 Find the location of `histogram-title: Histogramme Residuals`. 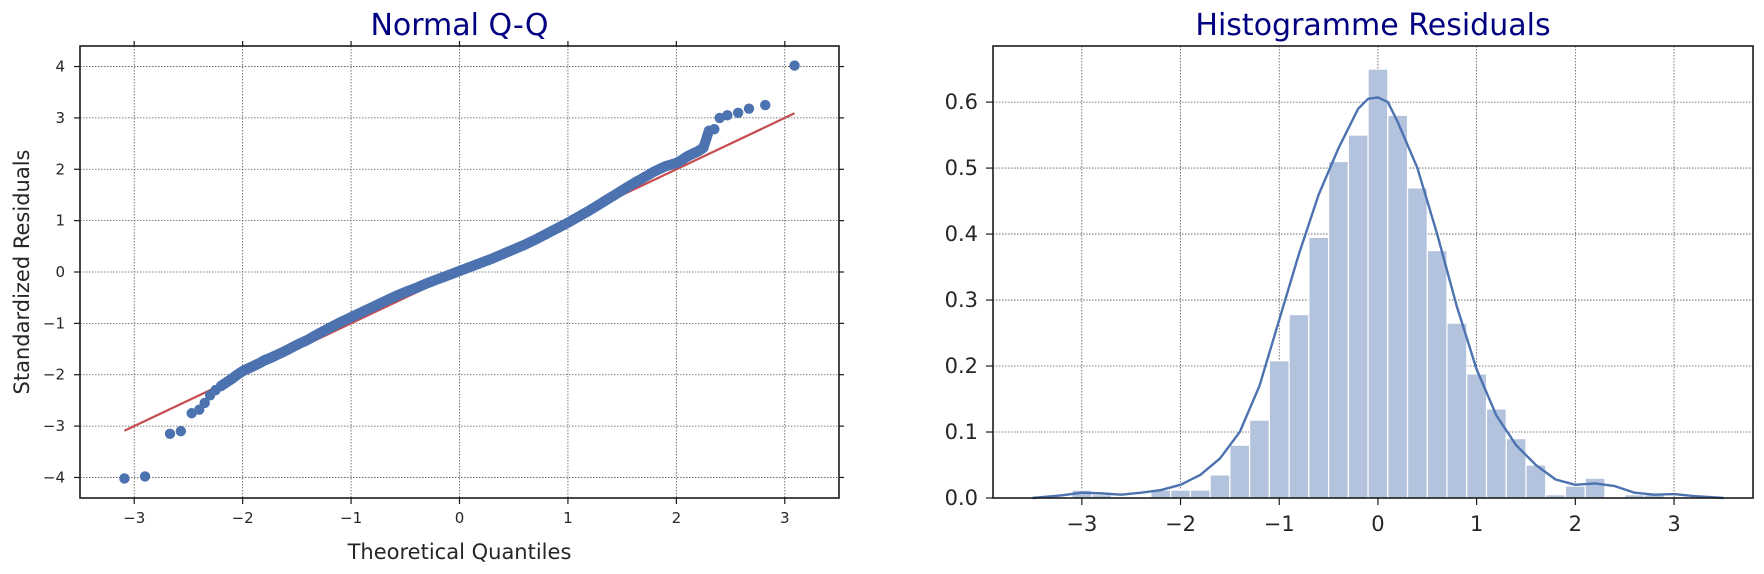

histogram-title: Histogramme Residuals is located at coordinates (1372, 25).